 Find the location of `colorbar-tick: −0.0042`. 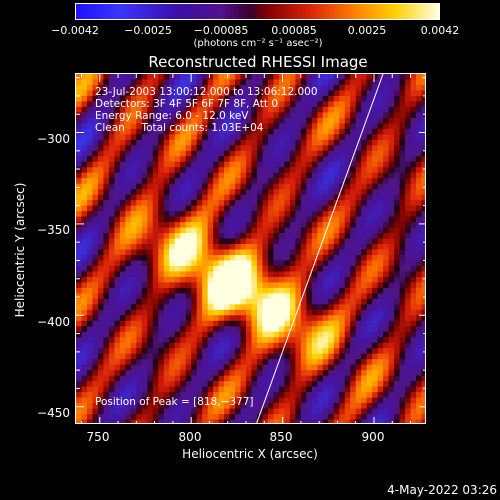

colorbar-tick: −0.0042 is located at coordinates (75, 30).